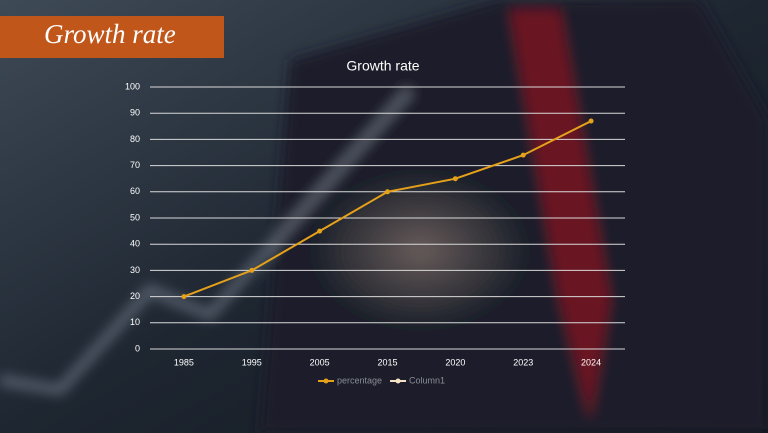  I want to click on x-tick-label: 2023, so click(523, 362).